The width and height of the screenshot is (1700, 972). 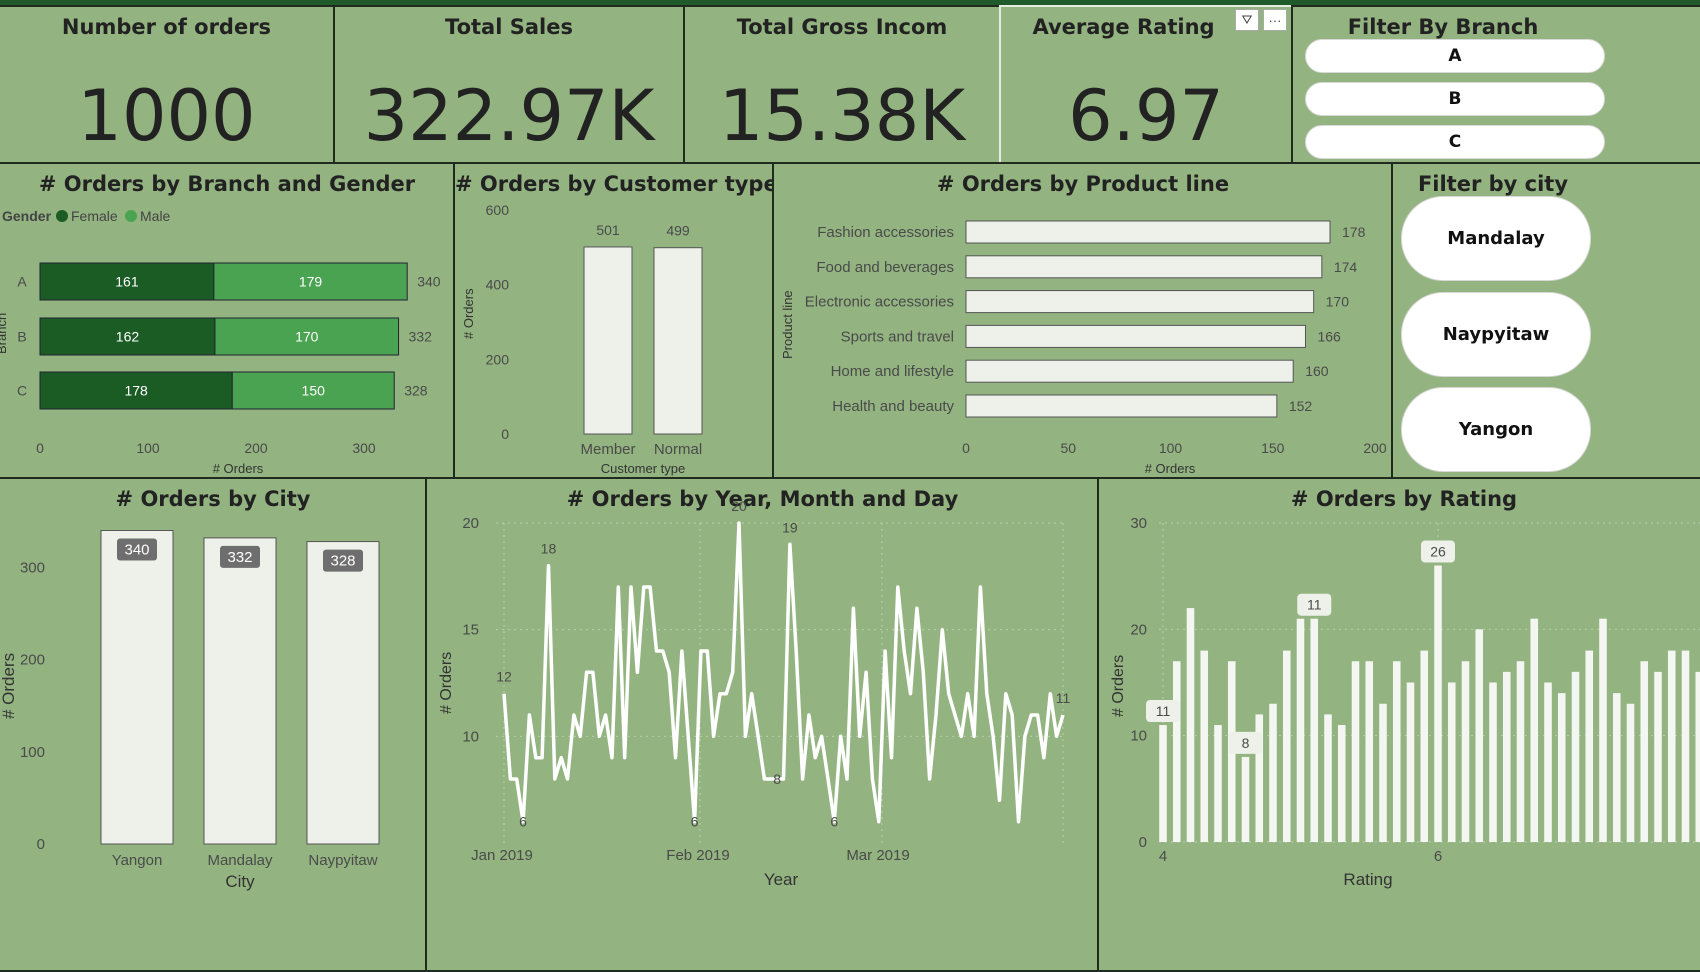 What do you see at coordinates (885, 232) in the screenshot?
I see `category-label: Fashion accessories` at bounding box center [885, 232].